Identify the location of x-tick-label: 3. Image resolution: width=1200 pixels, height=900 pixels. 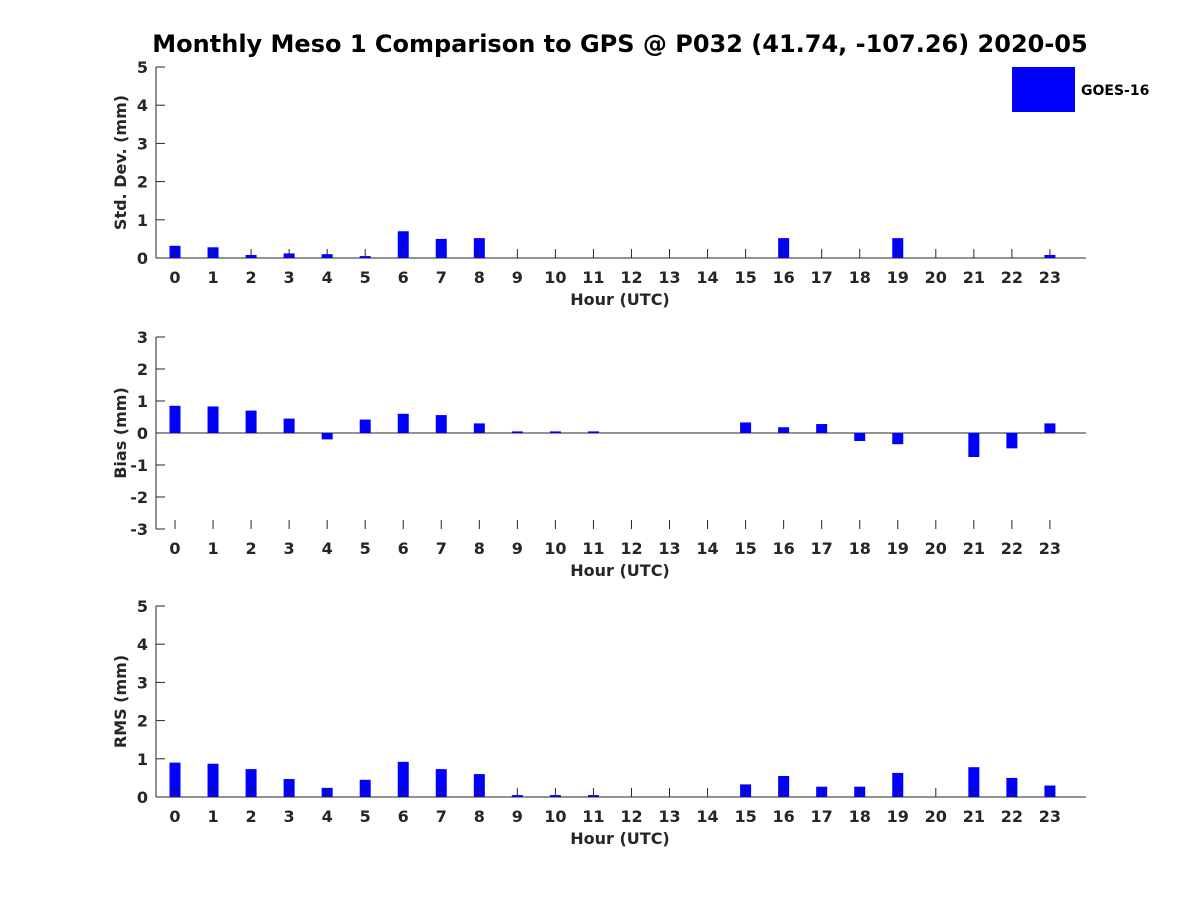
(289, 277).